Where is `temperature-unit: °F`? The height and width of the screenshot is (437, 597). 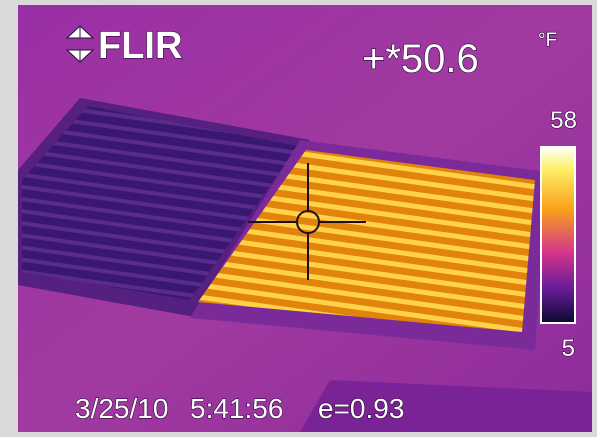
temperature-unit: °F is located at coordinates (547, 40).